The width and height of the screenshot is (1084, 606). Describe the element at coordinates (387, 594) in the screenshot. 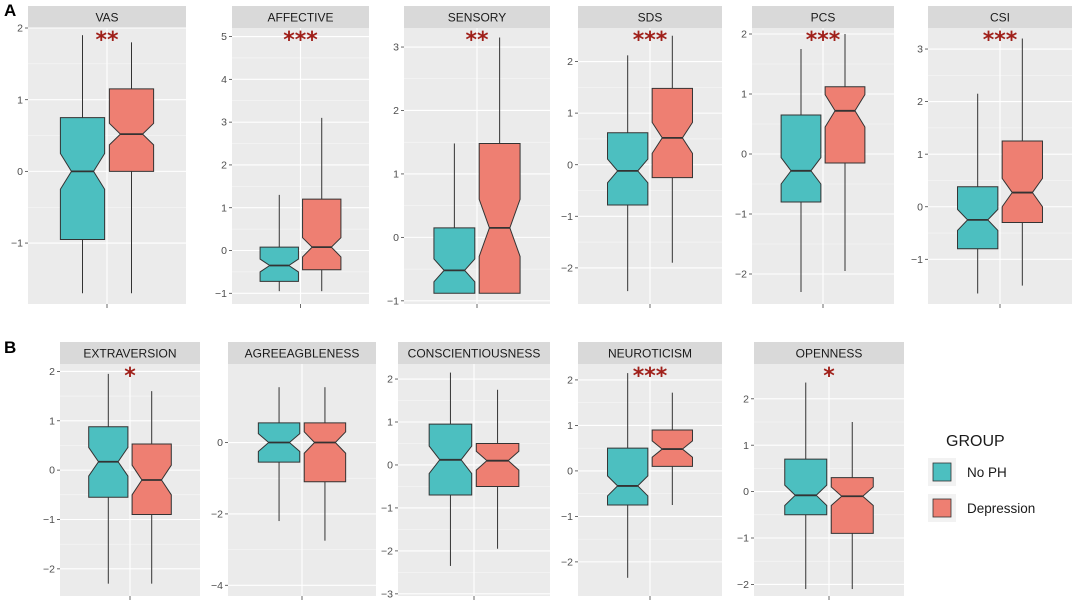

I see `y-tick-label: −3` at that location.